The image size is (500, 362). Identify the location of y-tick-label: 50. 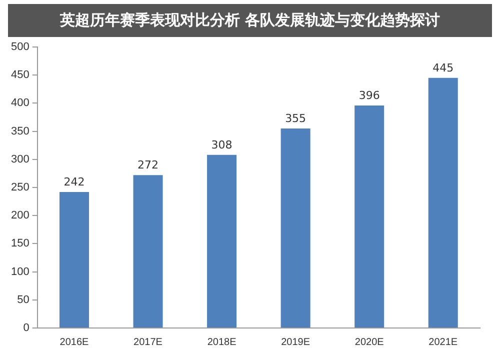
(23, 300).